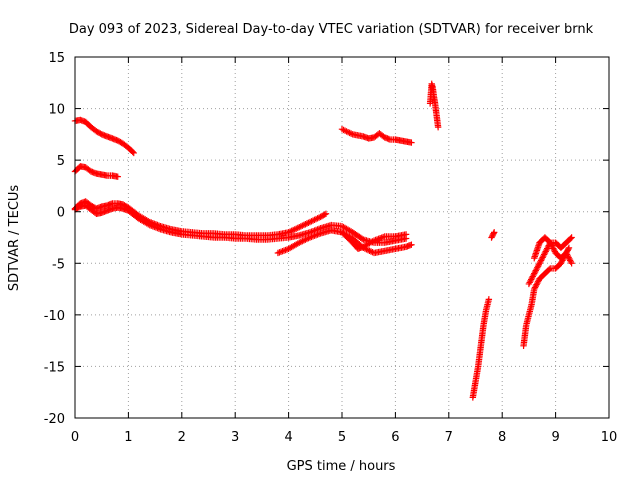 The height and width of the screenshot is (480, 640). Describe the element at coordinates (546, 296) in the screenshot. I see `series-arc11` at that location.